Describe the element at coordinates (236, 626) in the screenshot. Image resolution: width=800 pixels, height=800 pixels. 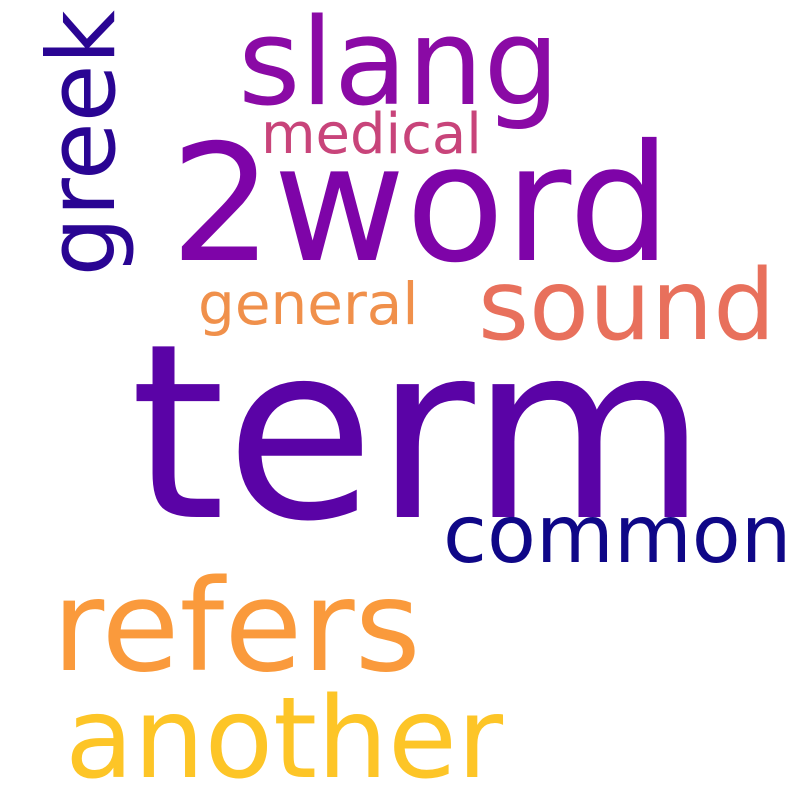
I see `word-refers: refers` at that location.